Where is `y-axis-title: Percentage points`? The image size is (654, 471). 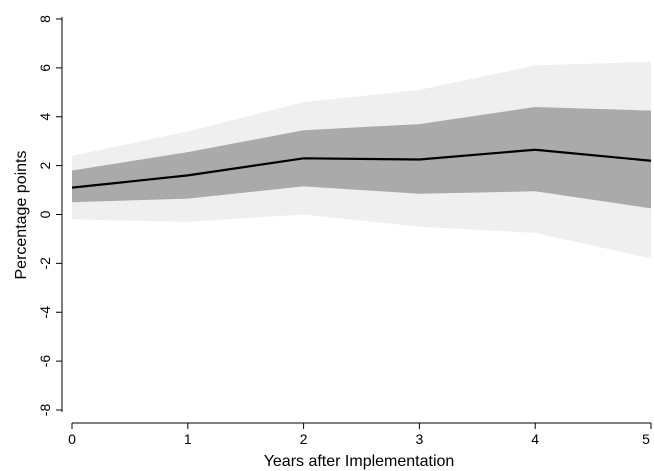 y-axis-title: Percentage points is located at coordinates (21, 215).